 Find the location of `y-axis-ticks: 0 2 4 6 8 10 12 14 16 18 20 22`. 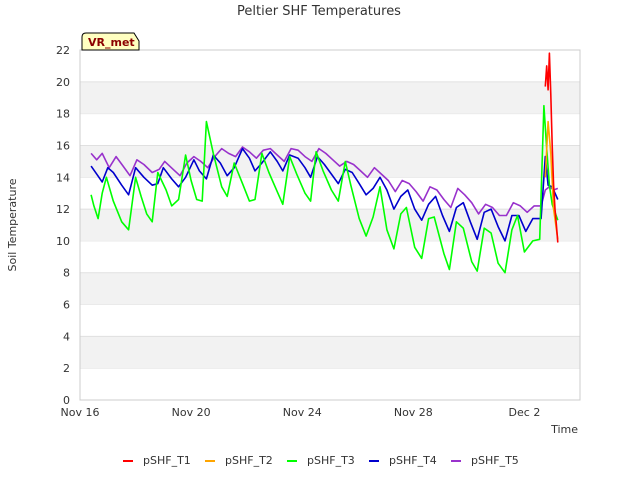

y-axis-ticks: 0 2 4 6 8 10 12 14 16 18 20 22 is located at coordinates (63, 225).